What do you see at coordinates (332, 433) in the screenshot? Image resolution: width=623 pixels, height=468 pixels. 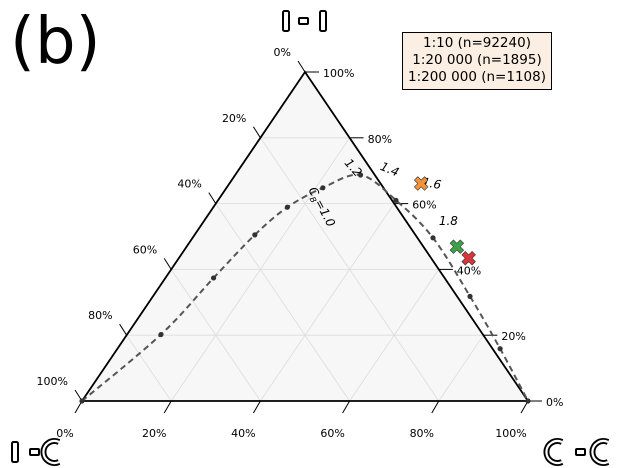 I see `bottom-axis-tick-label: 60%` at bounding box center [332, 433].